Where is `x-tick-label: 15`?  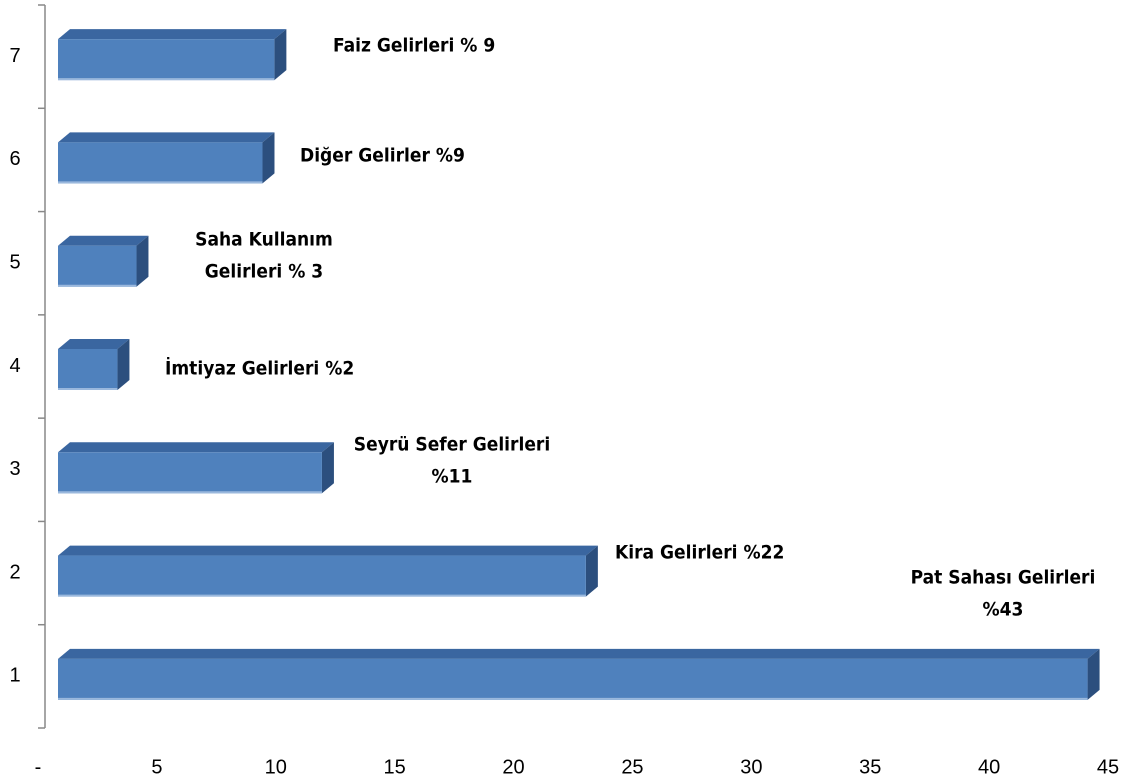 x-tick-label: 15 is located at coordinates (395, 767).